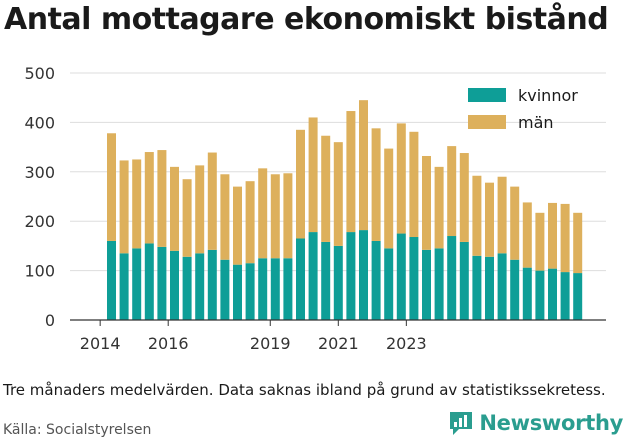 This screenshot has width=631, height=439. I want to click on x-tick-label: 2019, so click(270, 343).